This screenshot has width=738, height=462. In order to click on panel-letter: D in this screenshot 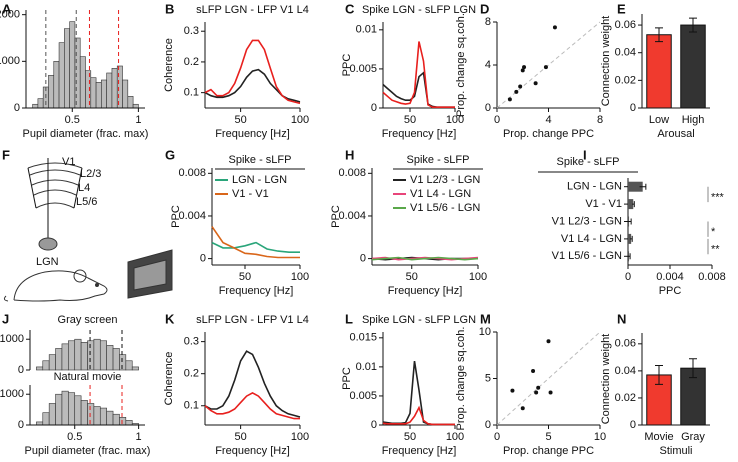, I will do `click(484, 8)`.